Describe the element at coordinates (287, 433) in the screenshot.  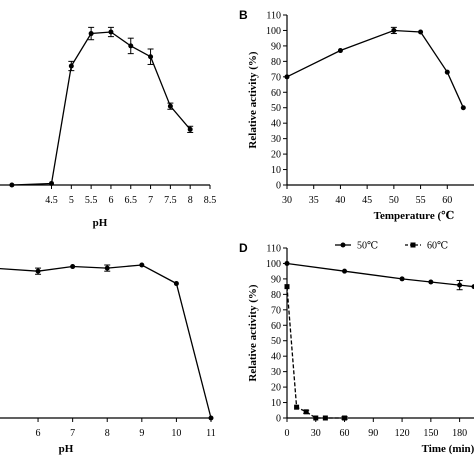
I see `x-tick-label: 0` at that location.